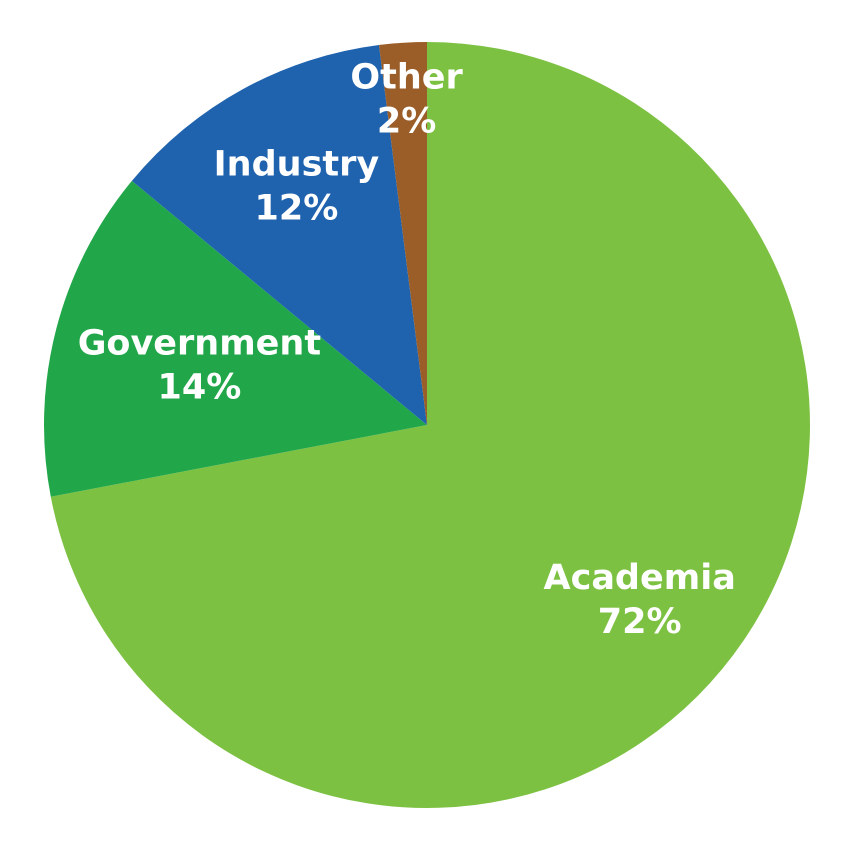 This screenshot has width=854, height=852. I want to click on slice-value-label: 14%, so click(199, 388).